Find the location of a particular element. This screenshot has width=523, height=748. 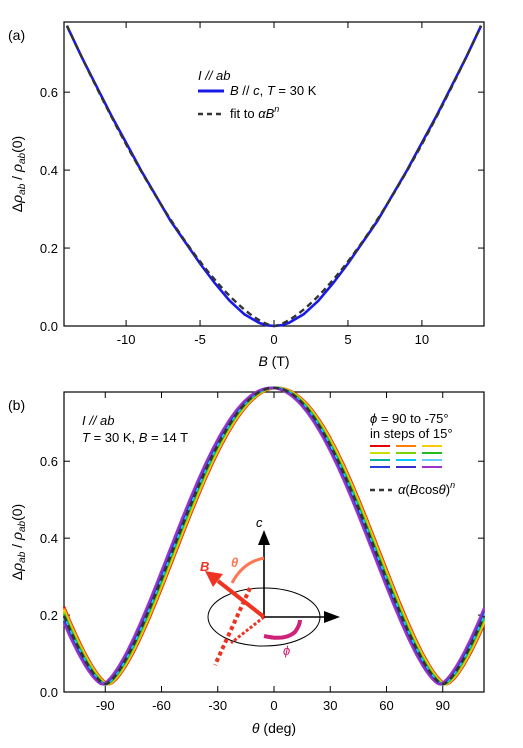

inset-c-arrowhead is located at coordinates (264, 537).